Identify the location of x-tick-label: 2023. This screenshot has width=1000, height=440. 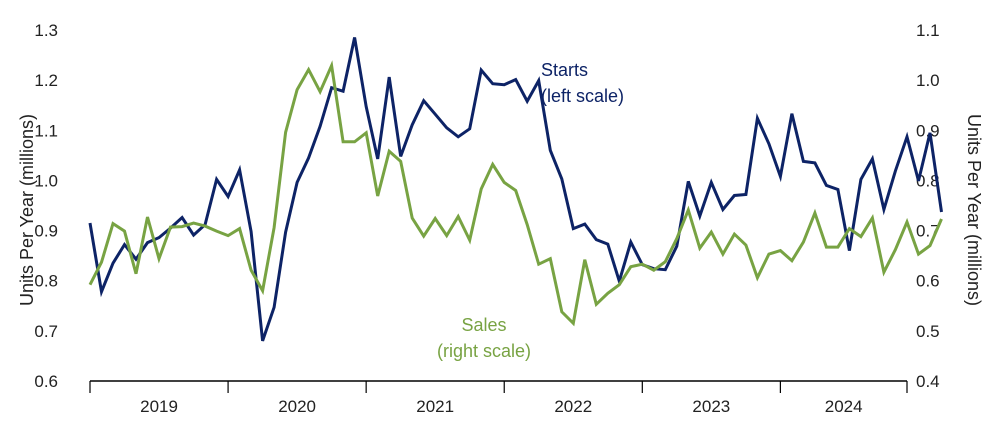
(711, 406).